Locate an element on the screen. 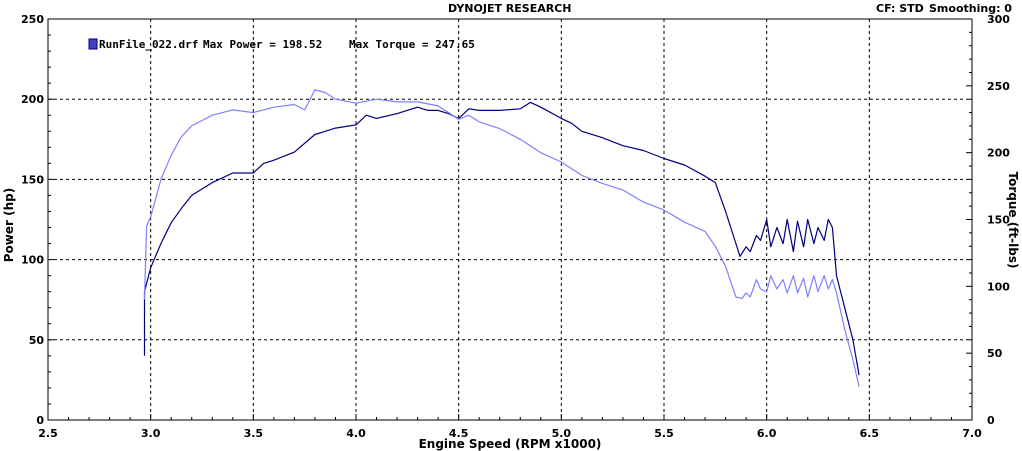 Image resolution: width=1022 pixels, height=451 pixels. right-axis-title: Torque (ft-lbs) is located at coordinates (1013, 220).